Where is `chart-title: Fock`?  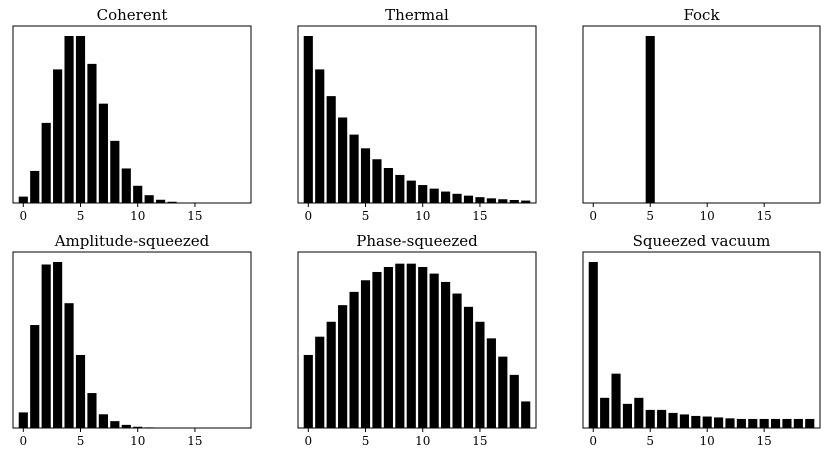
chart-title: Fock is located at coordinates (701, 15).